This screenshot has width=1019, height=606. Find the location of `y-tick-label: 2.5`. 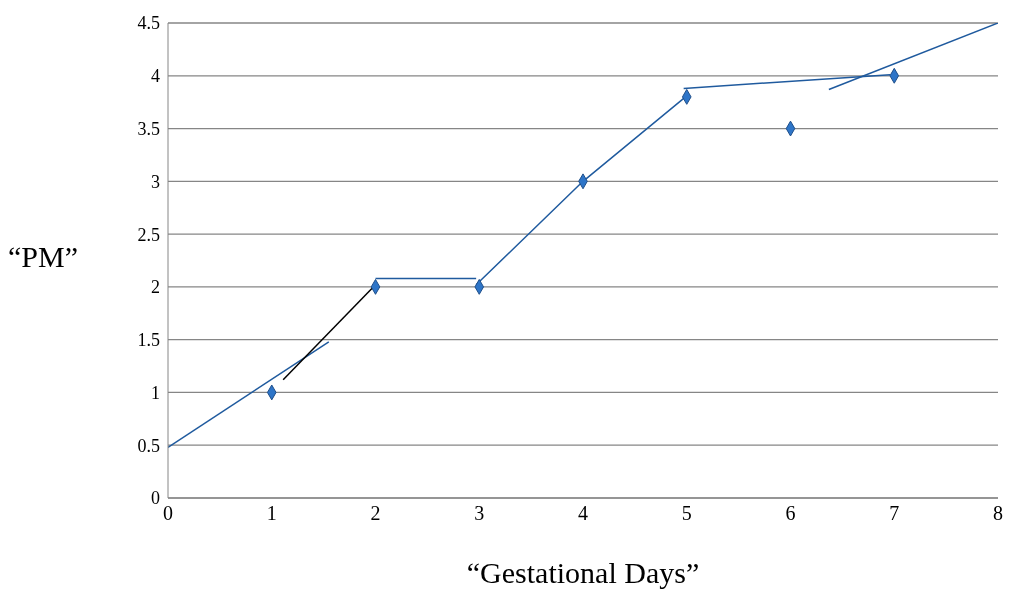

y-tick-label: 2.5 is located at coordinates (148, 234).